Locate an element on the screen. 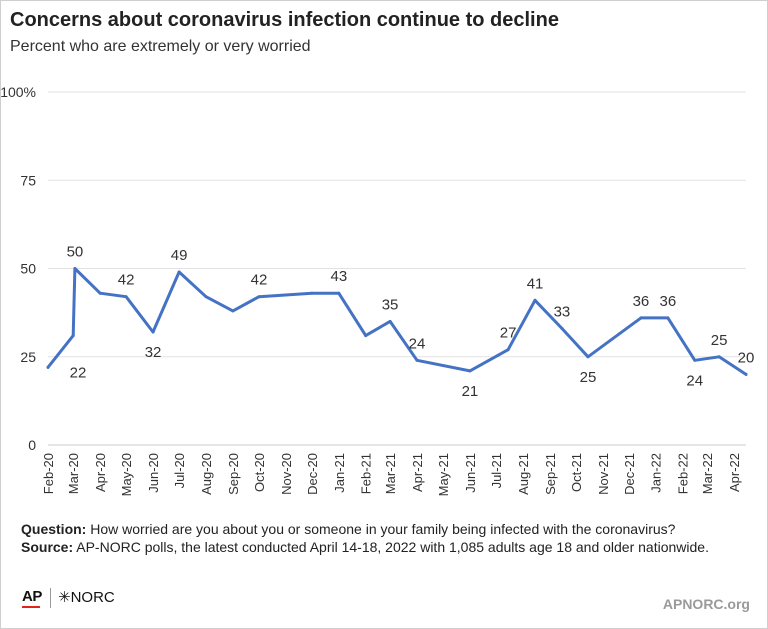 This screenshot has height=629, width=768. x-tick-label: Mar-20 is located at coordinates (73, 473).